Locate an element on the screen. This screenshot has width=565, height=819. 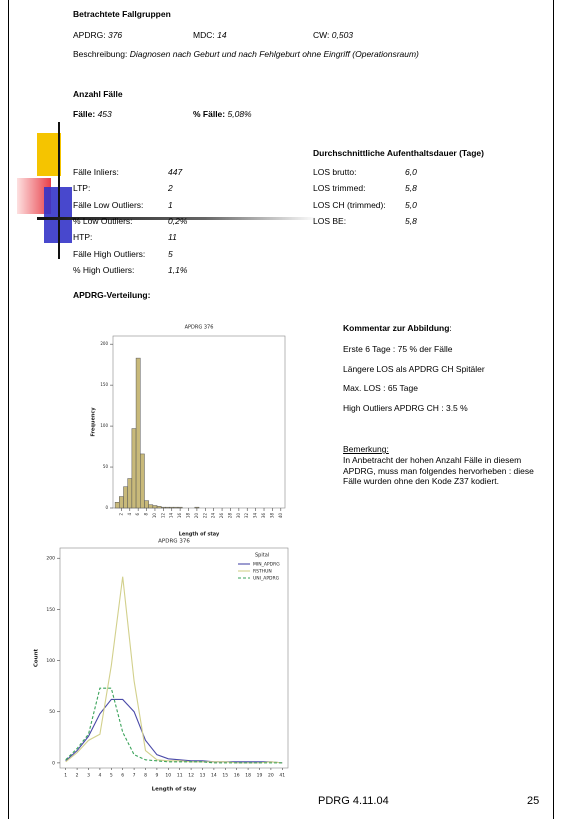
field: APDRG: 376 is located at coordinates (97, 35).